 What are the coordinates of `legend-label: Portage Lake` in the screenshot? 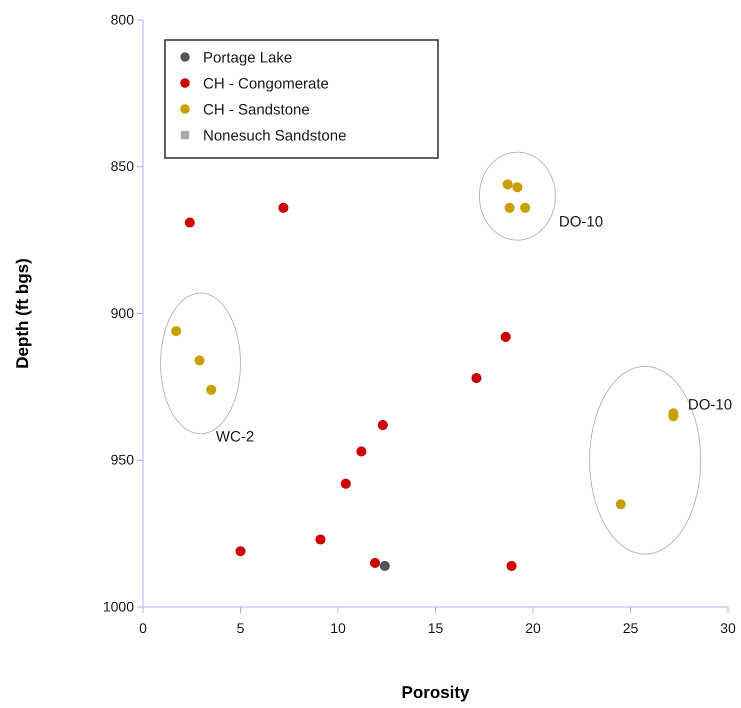 It's located at (247, 57).